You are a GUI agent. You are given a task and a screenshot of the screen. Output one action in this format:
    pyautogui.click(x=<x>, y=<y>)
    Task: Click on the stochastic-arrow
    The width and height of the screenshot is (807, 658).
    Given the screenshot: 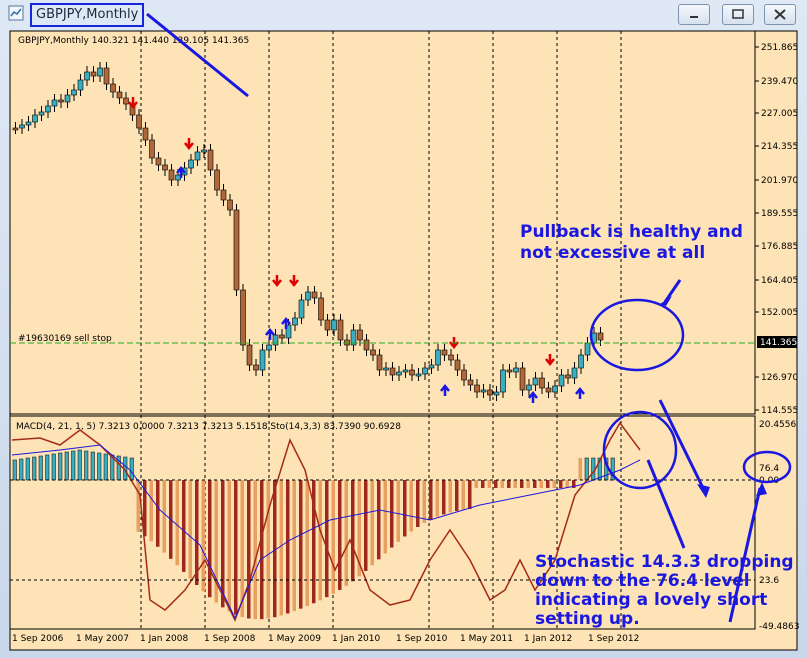 What is the action you would take?
    pyautogui.click(x=666, y=504)
    